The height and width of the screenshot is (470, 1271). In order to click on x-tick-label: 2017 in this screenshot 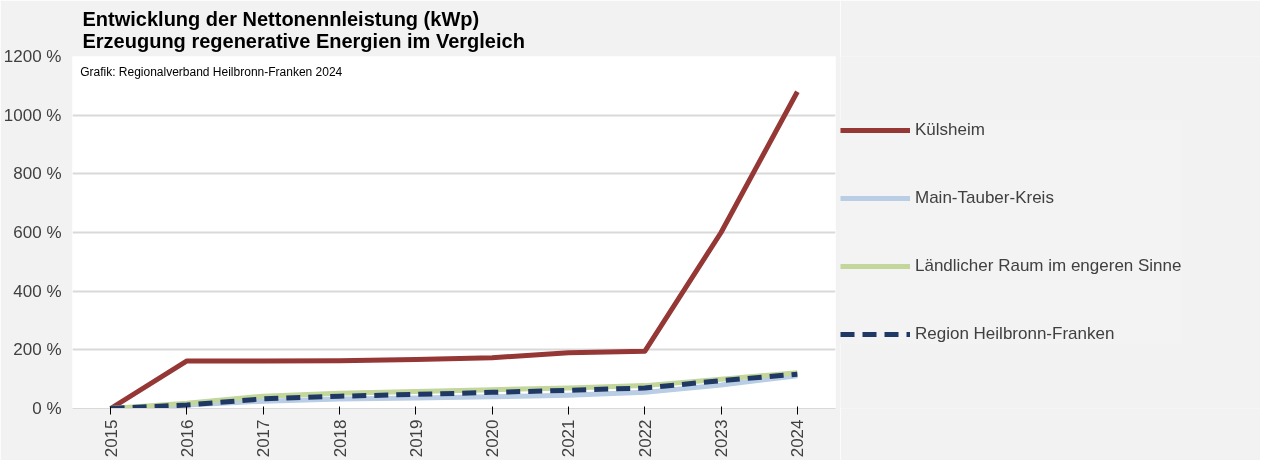, I will do `click(264, 438)`.